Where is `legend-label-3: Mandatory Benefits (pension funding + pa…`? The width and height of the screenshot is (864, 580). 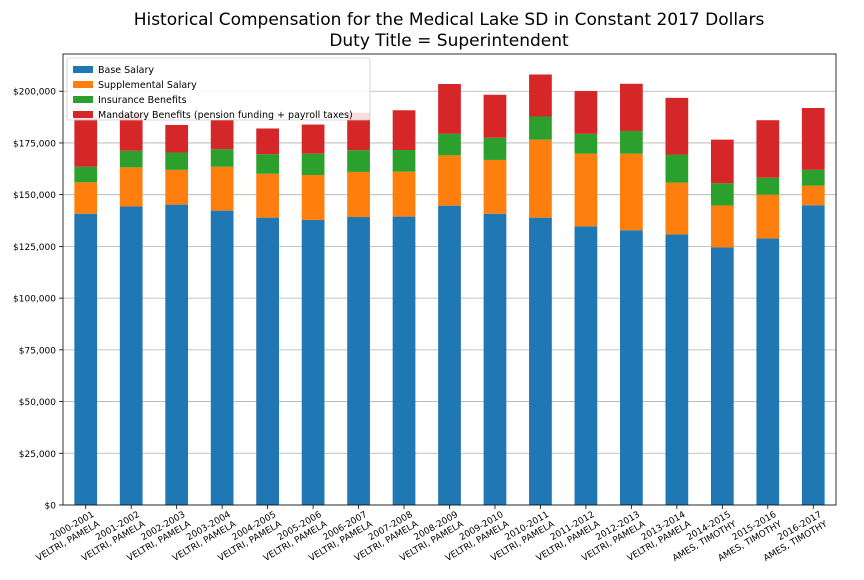 legend-label-3: Mandatory Benefits (pension funding + pa… is located at coordinates (225, 115).